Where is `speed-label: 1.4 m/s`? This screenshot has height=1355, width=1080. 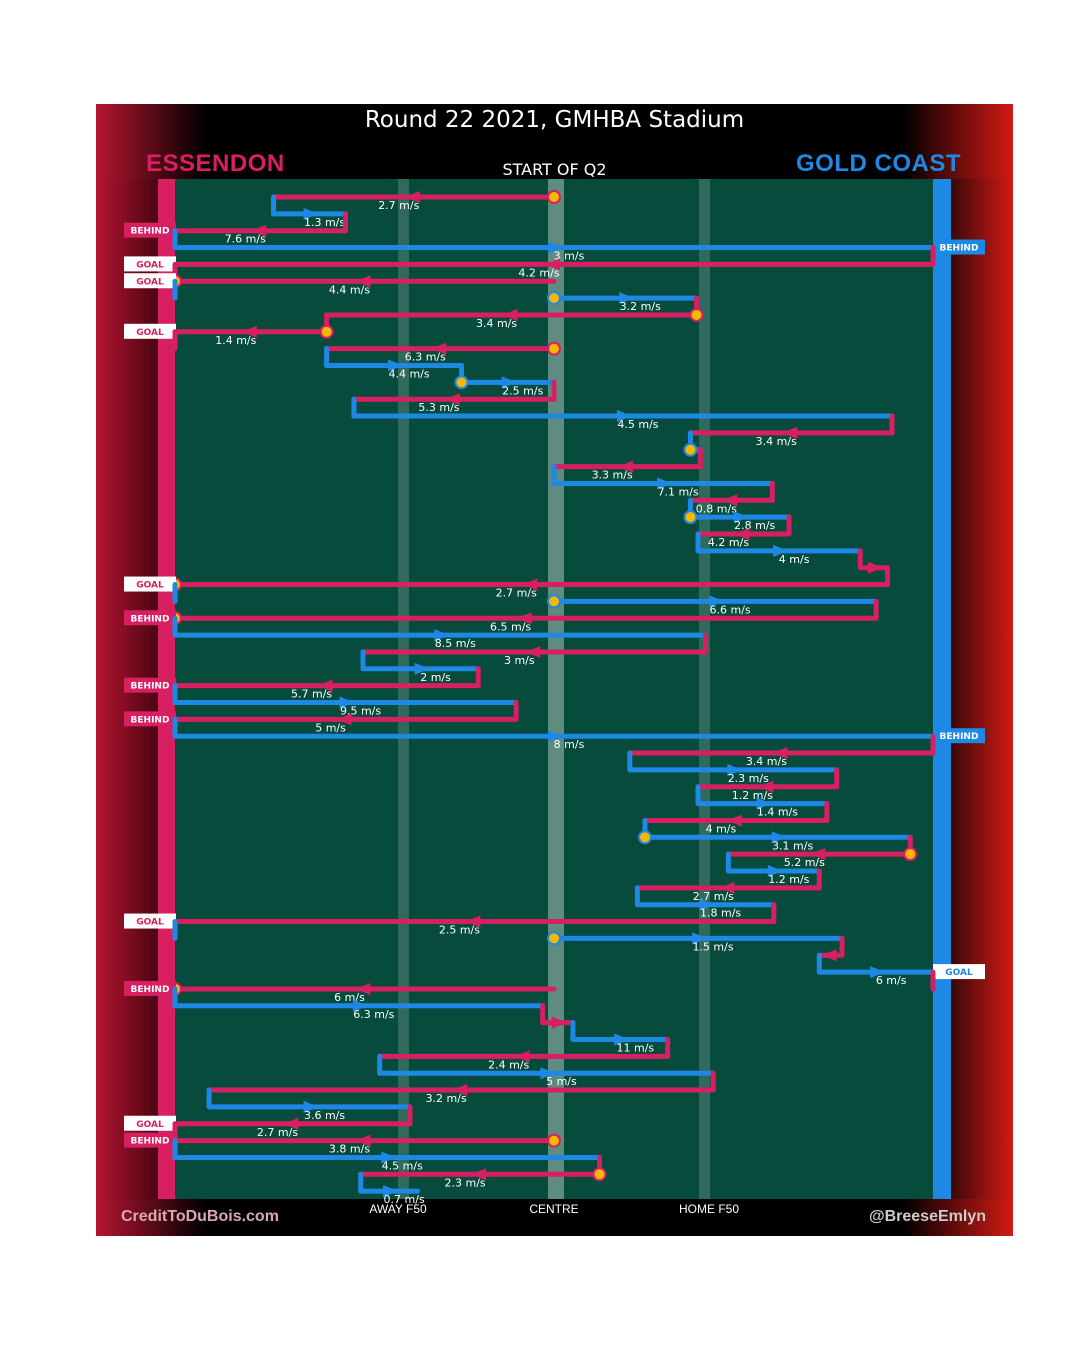
speed-label: 1.4 m/s is located at coordinates (777, 812).